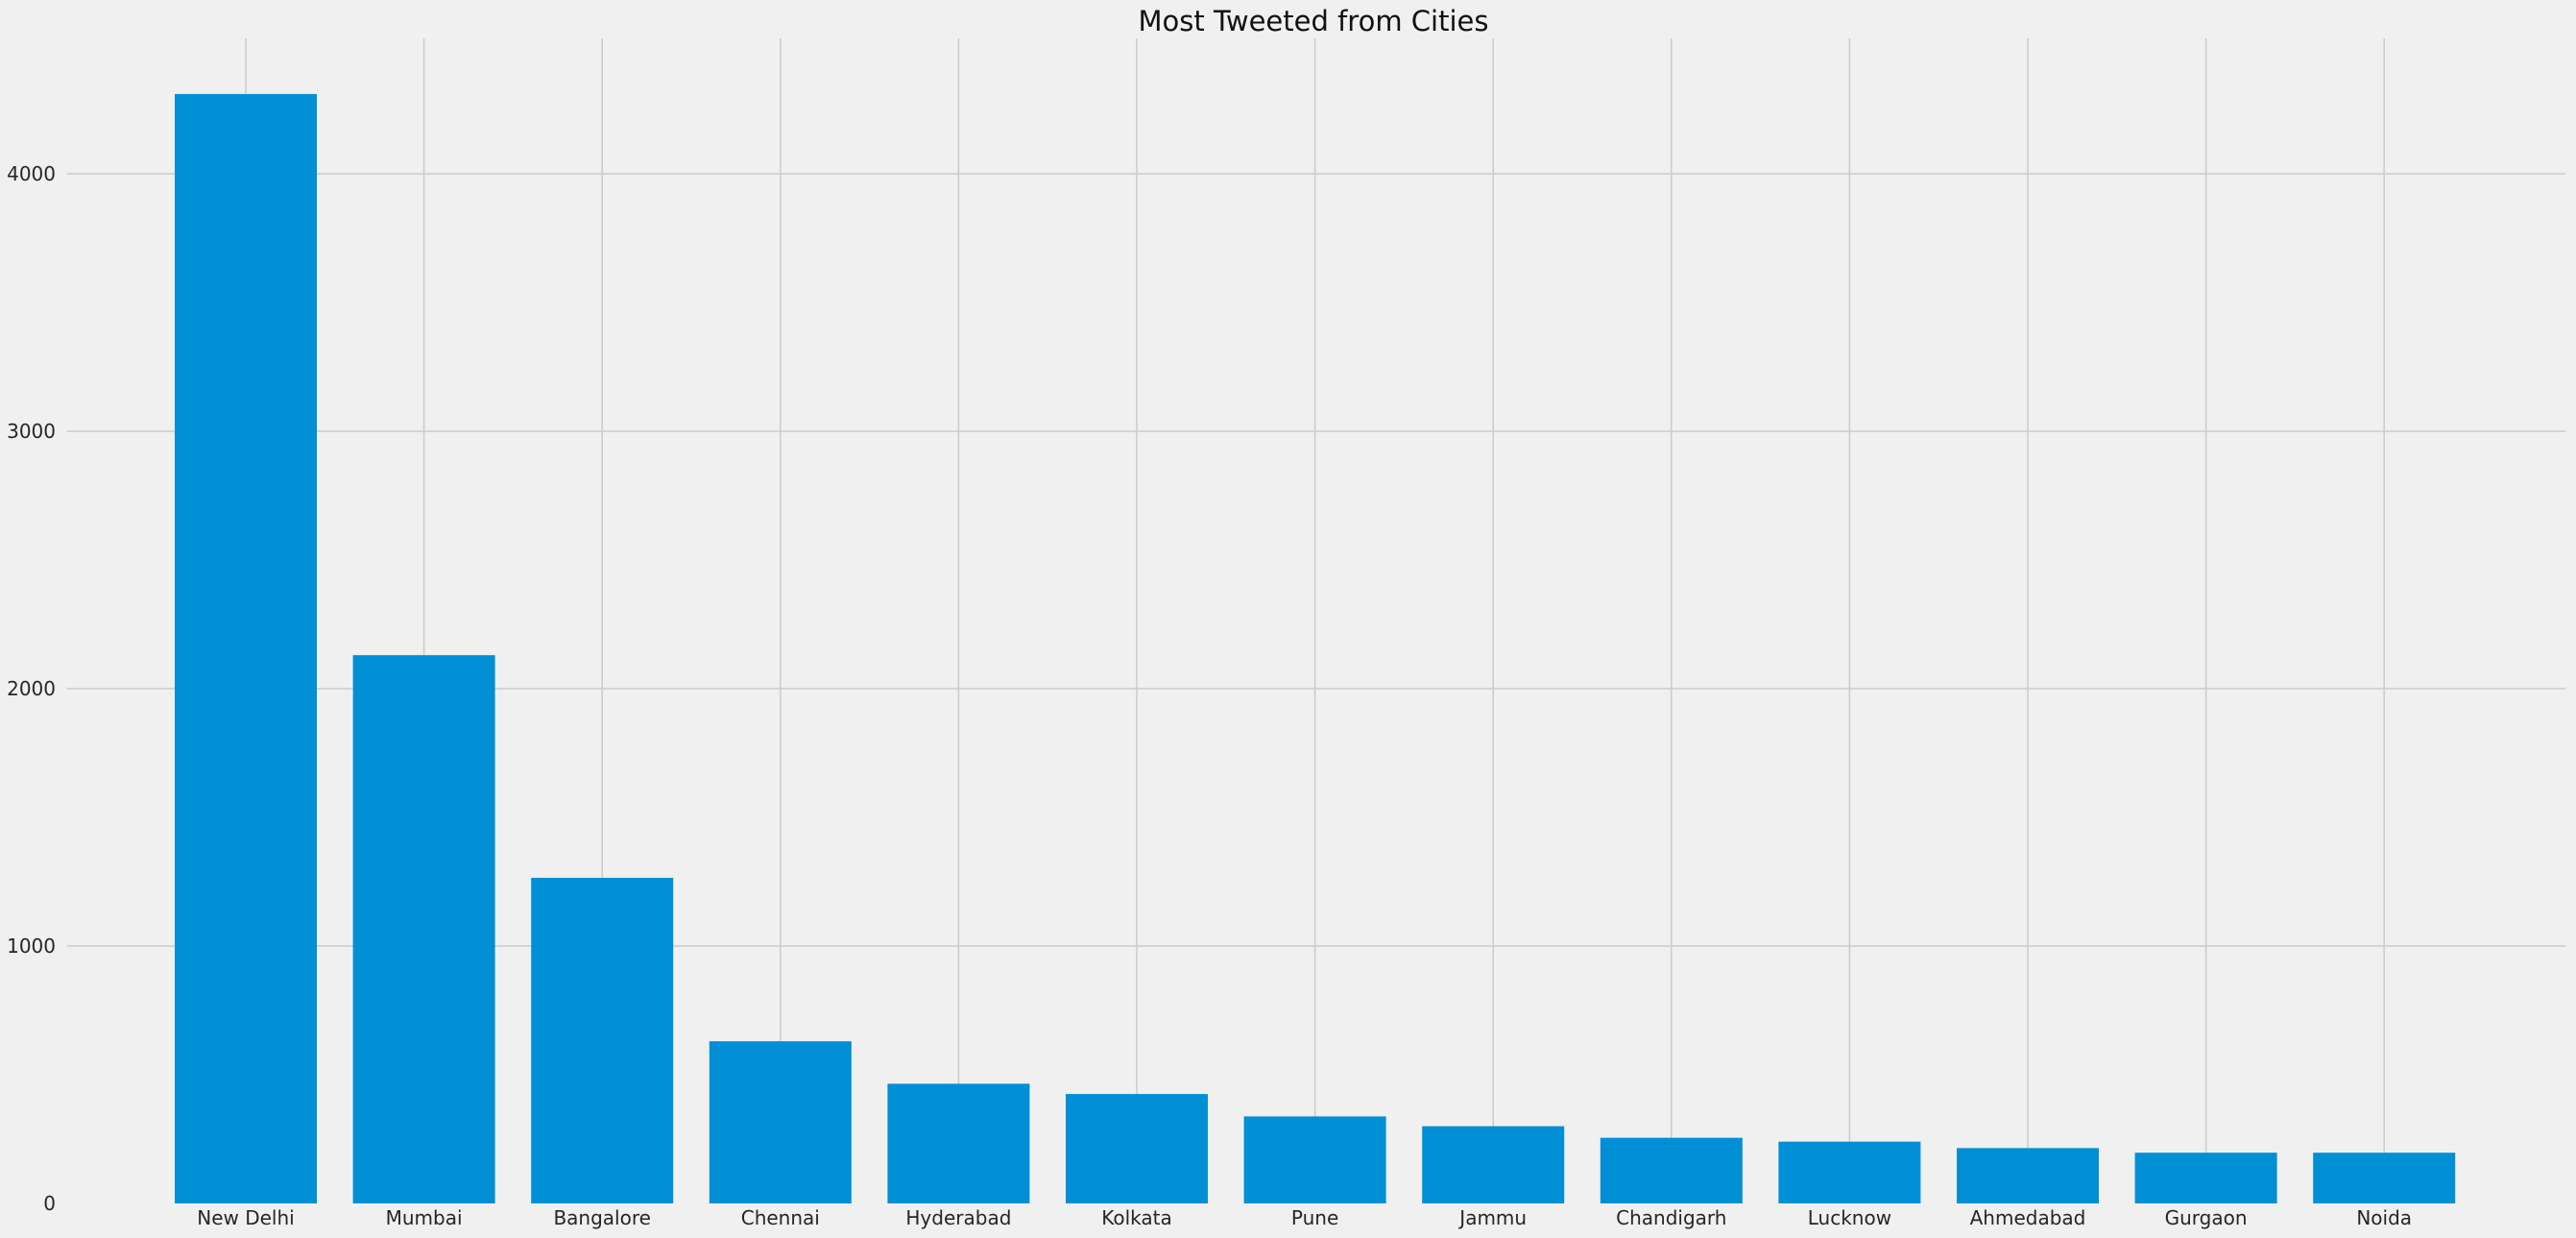 The height and width of the screenshot is (1238, 2576). Describe the element at coordinates (1314, 1218) in the screenshot. I see `x-tick-label: Pune` at that location.